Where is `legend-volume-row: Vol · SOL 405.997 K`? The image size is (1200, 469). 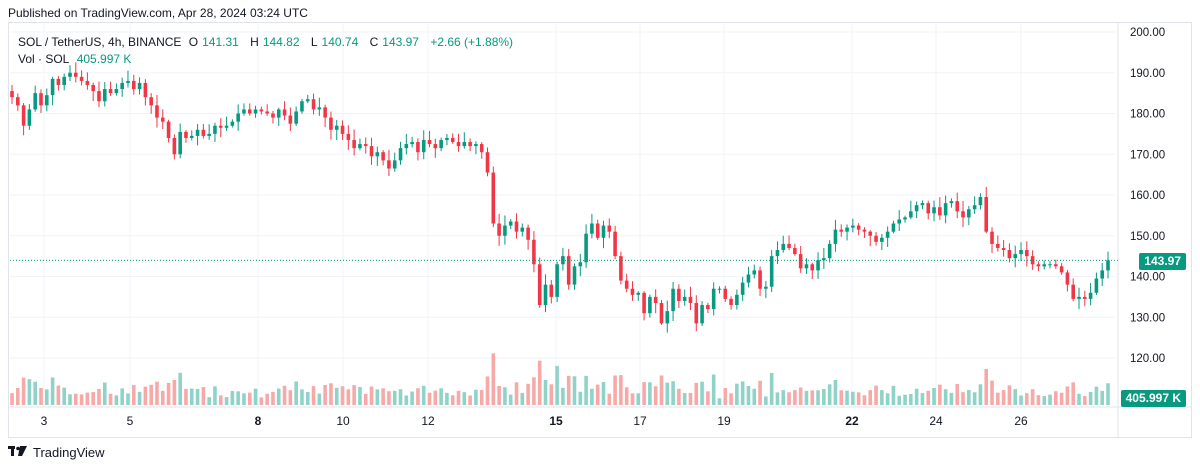 legend-volume-row: Vol · SOL 405.997 K is located at coordinates (267, 59).